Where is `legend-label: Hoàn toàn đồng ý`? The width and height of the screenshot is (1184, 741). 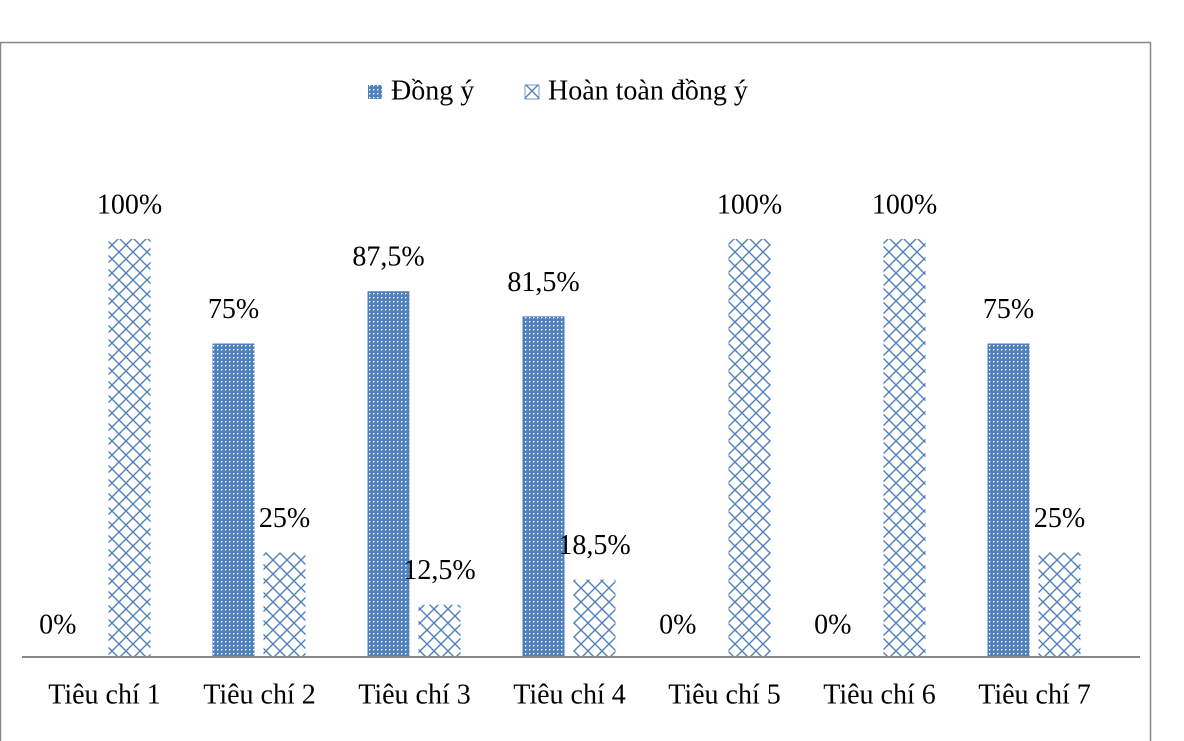
legend-label: Hoàn toàn đồng ý is located at coordinates (648, 90).